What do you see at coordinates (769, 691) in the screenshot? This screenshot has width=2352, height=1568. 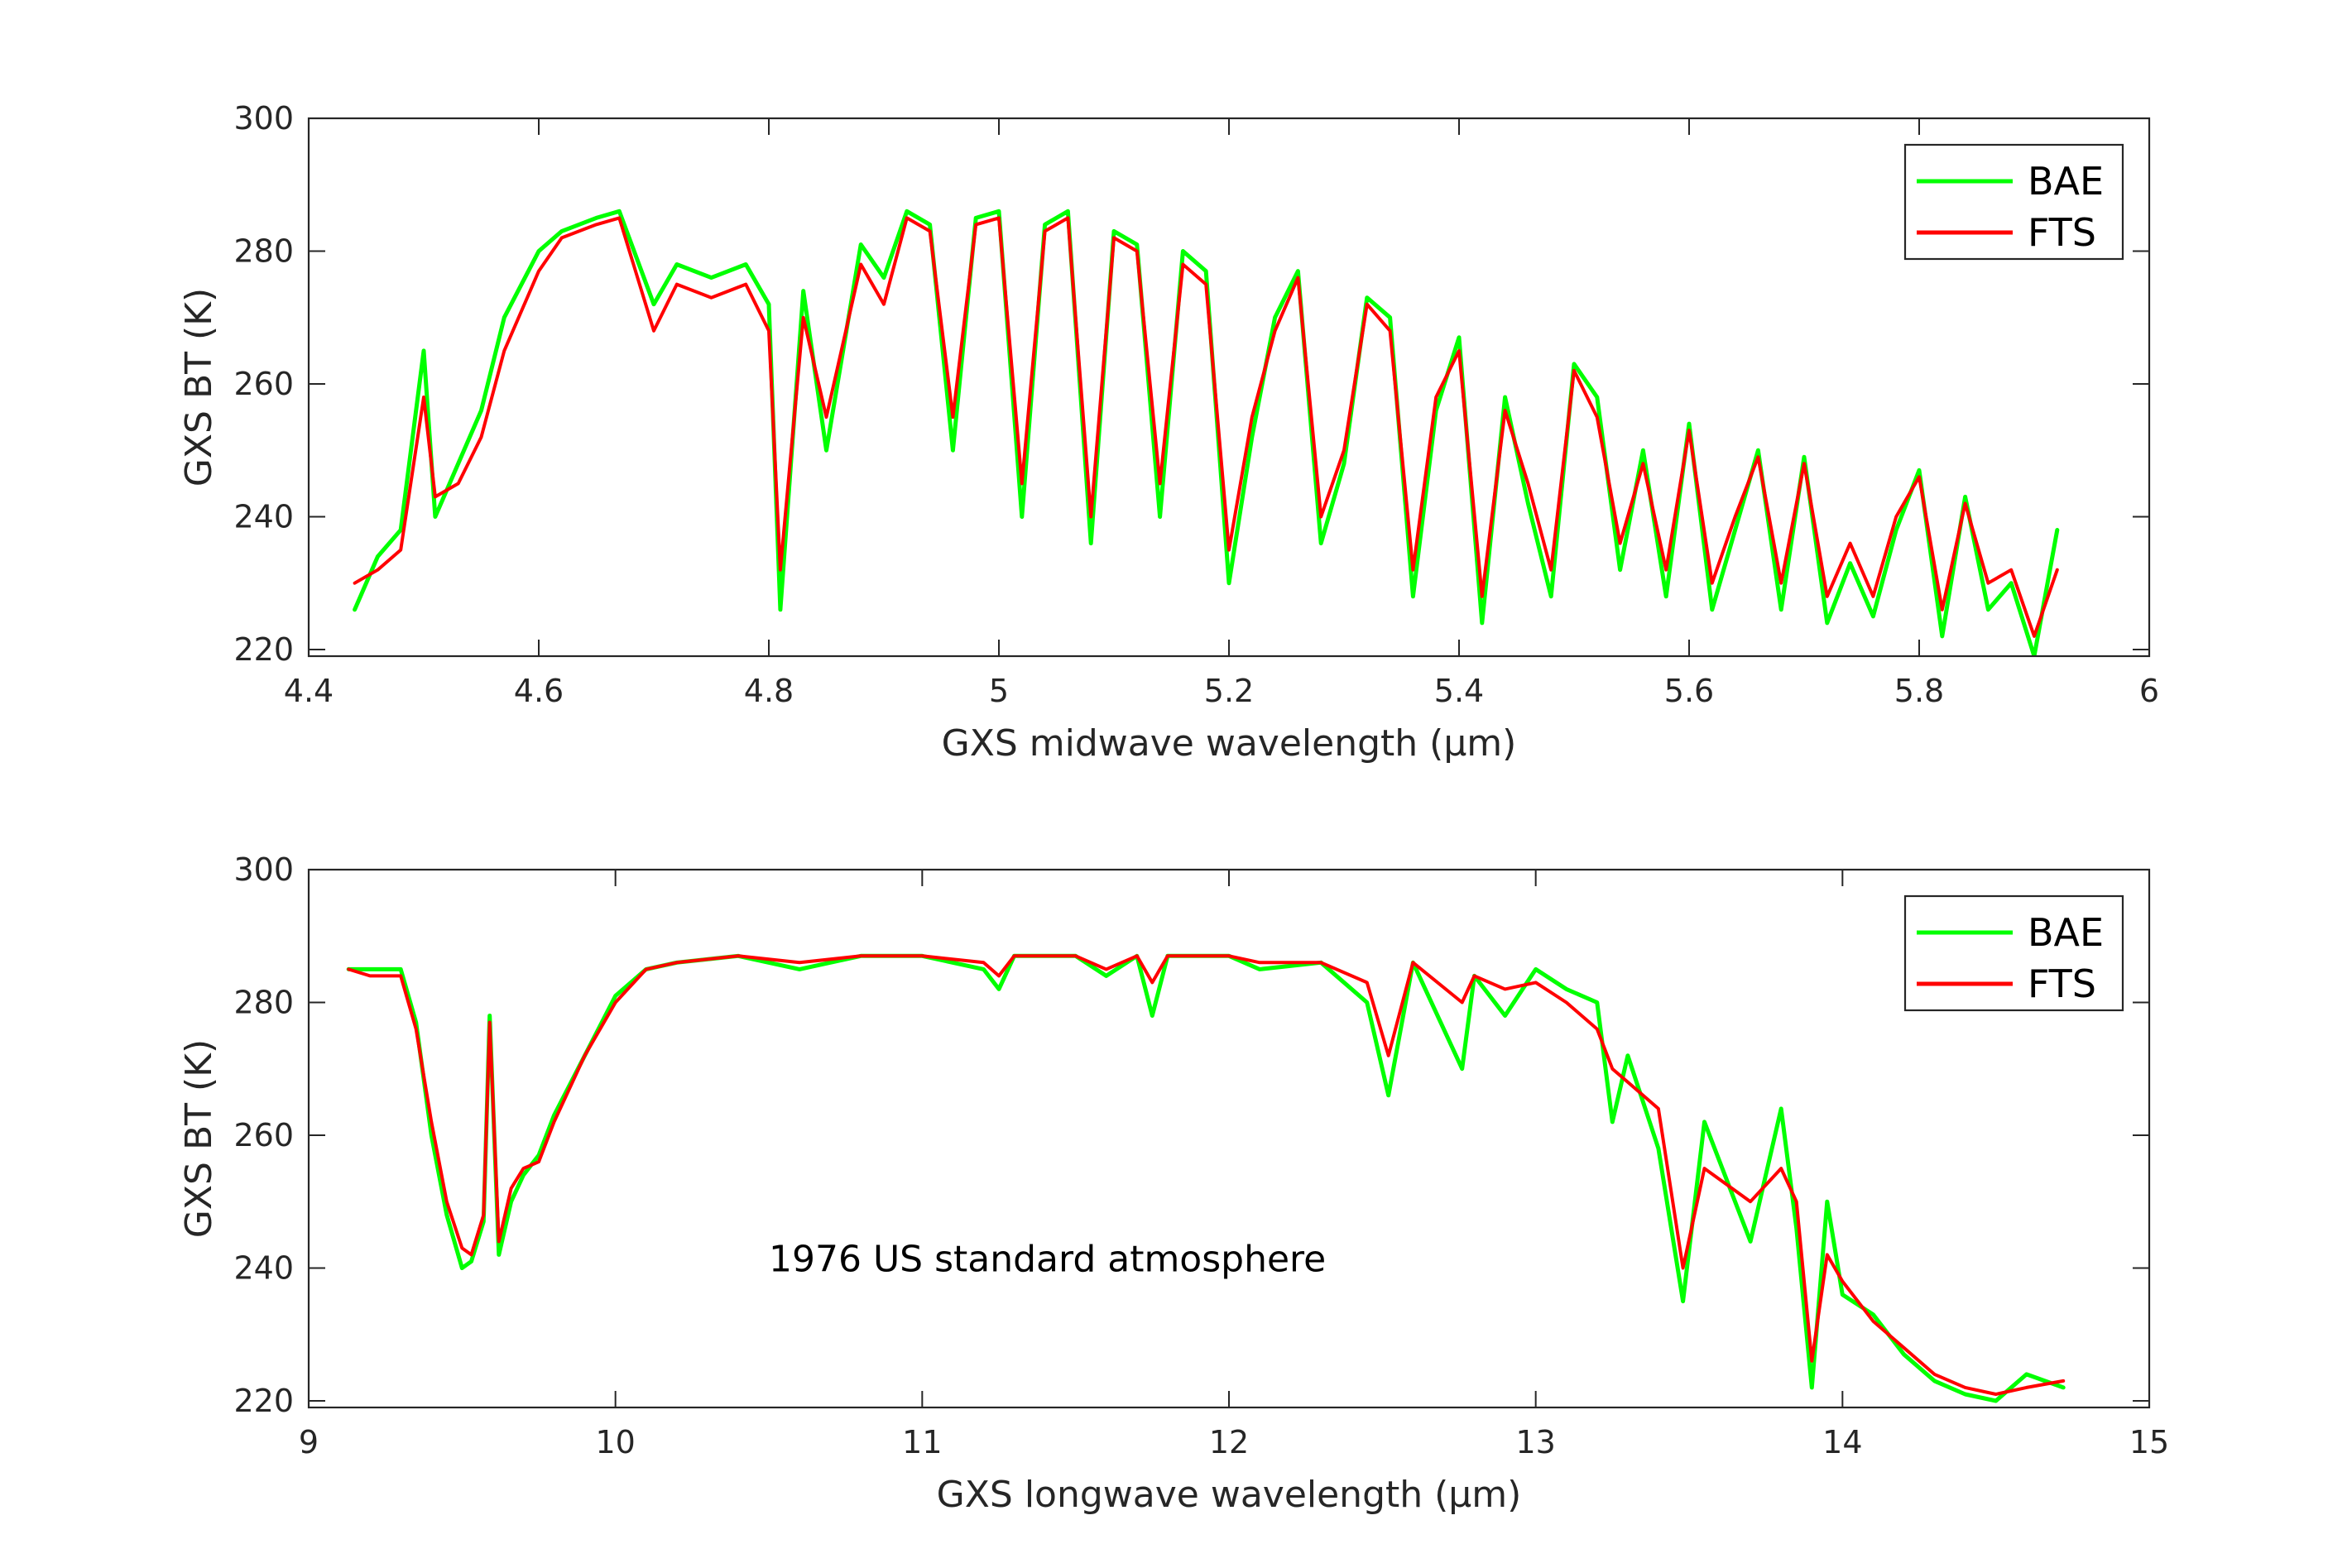 I see `x-tick-label: 4.8` at bounding box center [769, 691].